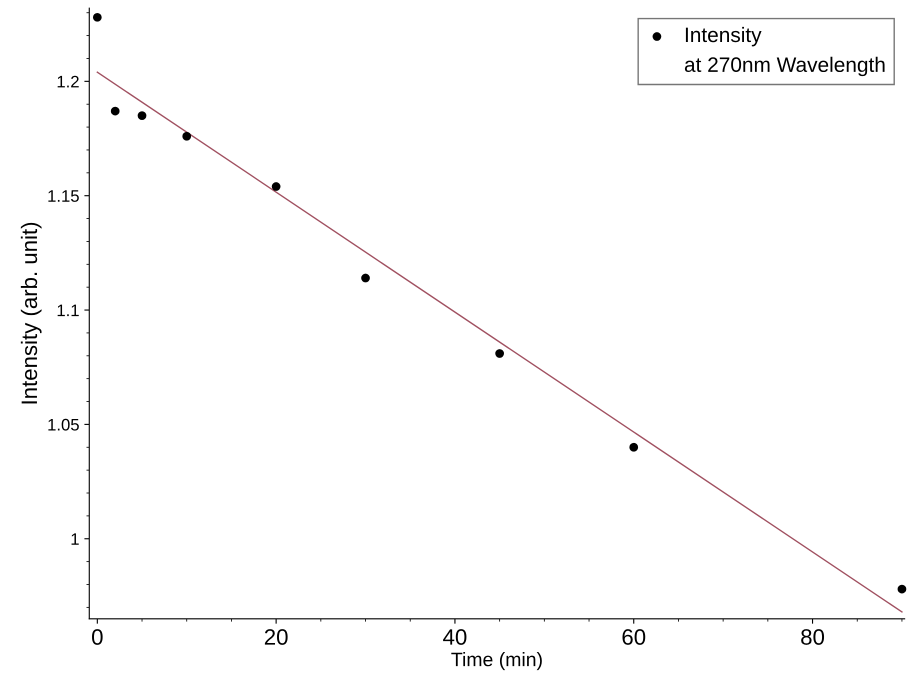  I want to click on x-tick-label: 80, so click(812, 637).